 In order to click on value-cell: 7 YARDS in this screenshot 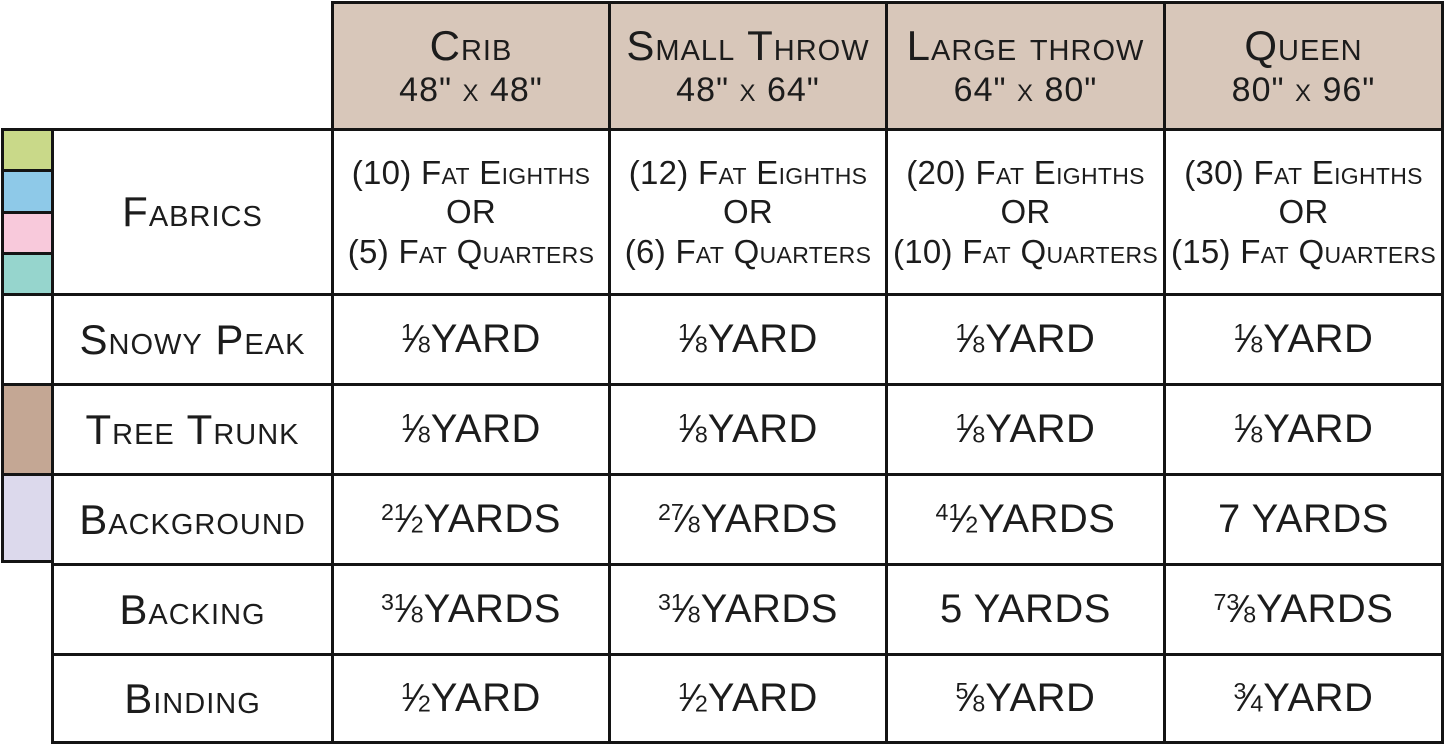, I will do `click(1303, 518)`.